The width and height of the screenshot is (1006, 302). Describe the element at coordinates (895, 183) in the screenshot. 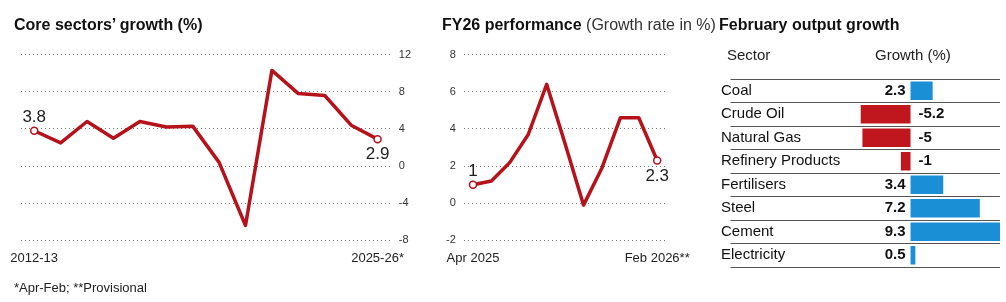

I see `data-label: 3.4` at that location.